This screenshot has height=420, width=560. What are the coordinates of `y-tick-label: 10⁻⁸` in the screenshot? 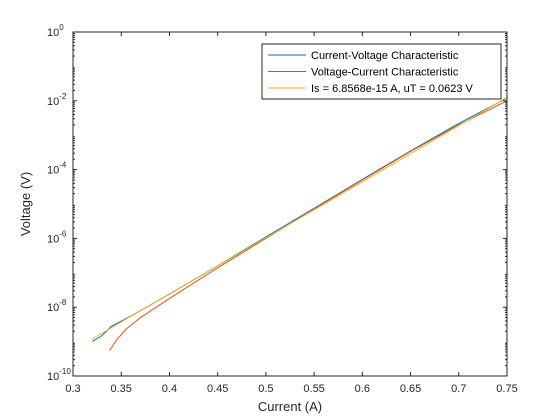 It's located at (57, 306).